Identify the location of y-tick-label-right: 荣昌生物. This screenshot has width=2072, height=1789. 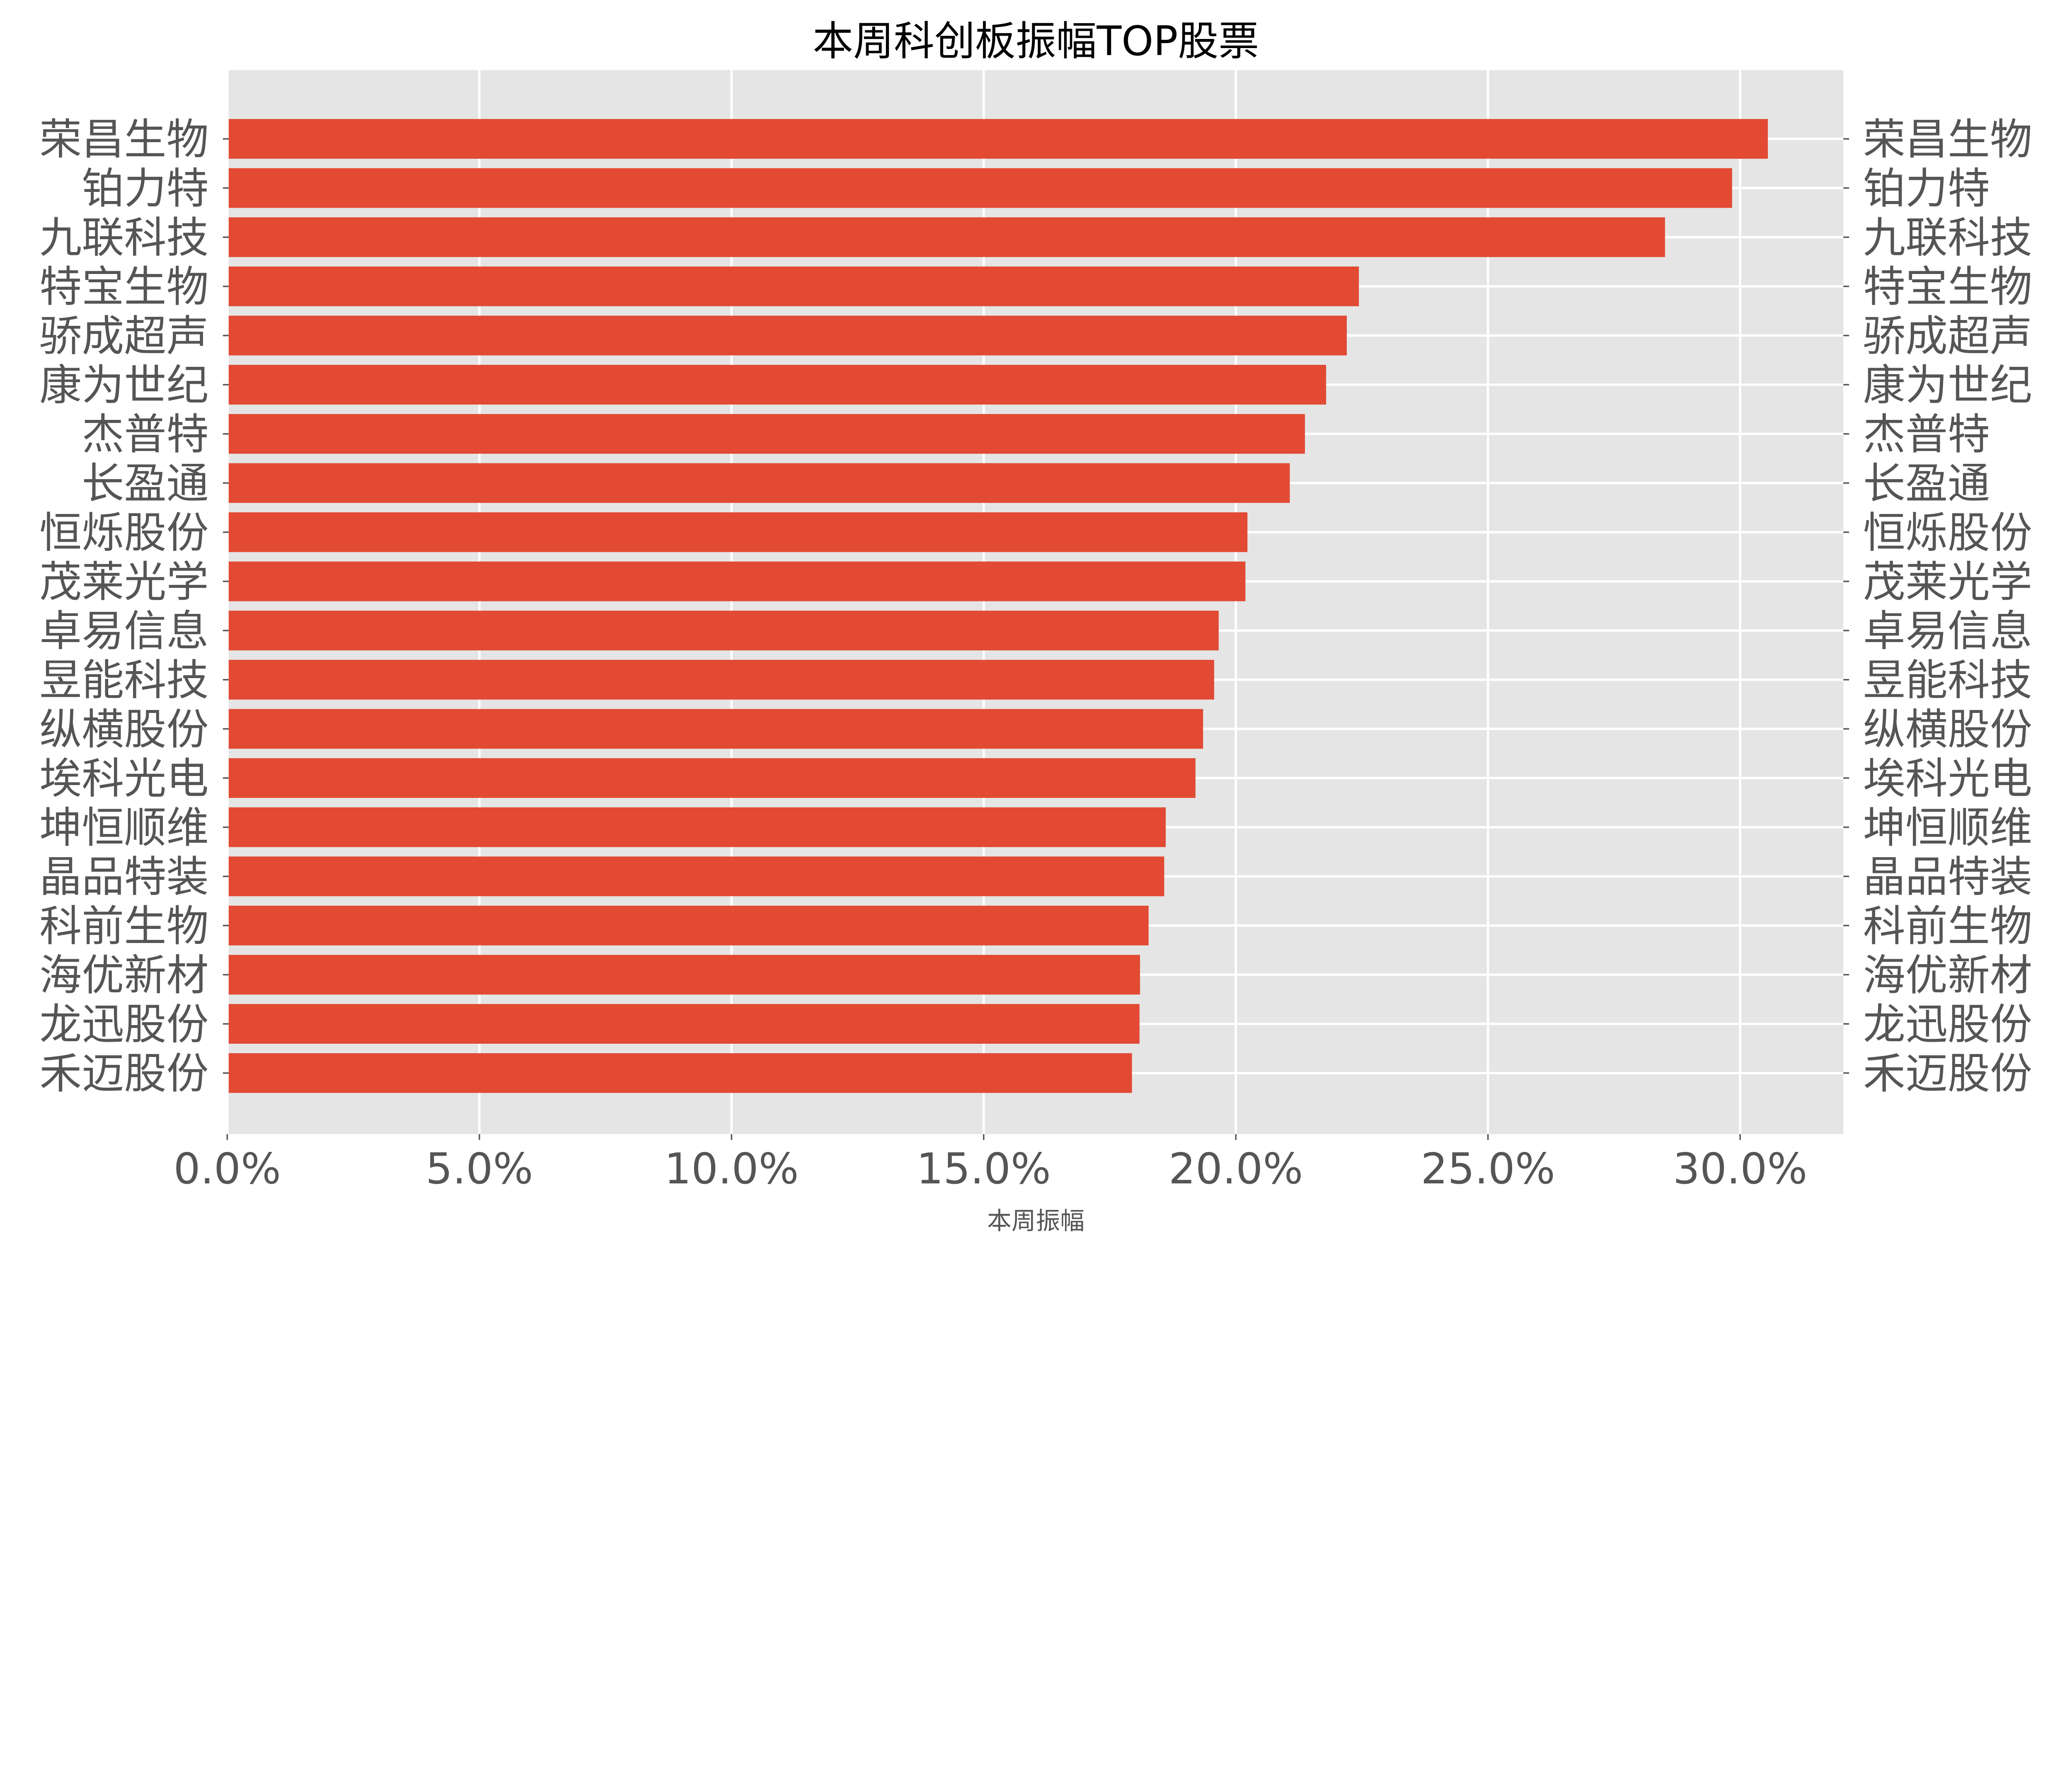
(1947, 140).